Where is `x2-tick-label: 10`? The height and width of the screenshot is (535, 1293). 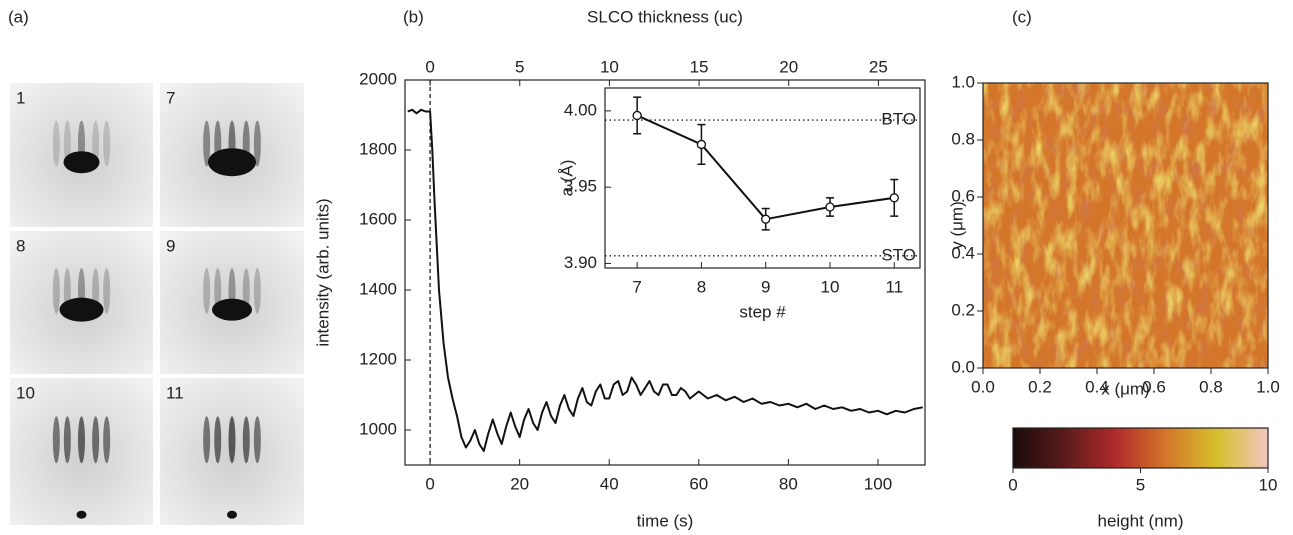
x2-tick-label: 10 is located at coordinates (609, 66).